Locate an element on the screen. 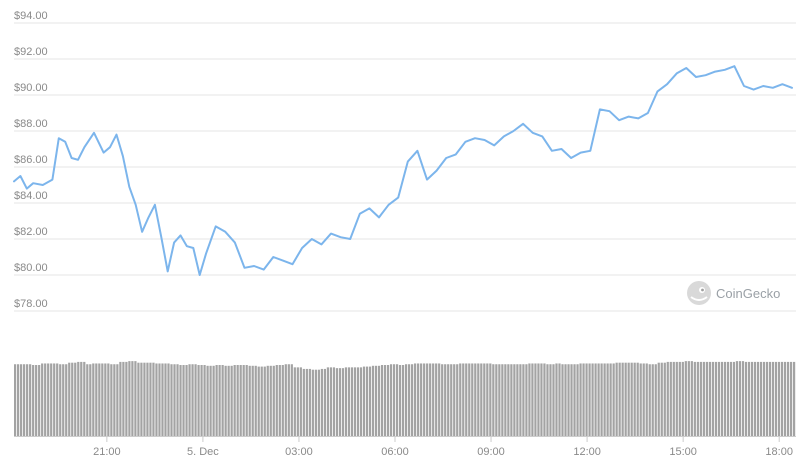  x-tick-label: 15:00 is located at coordinates (683, 452).